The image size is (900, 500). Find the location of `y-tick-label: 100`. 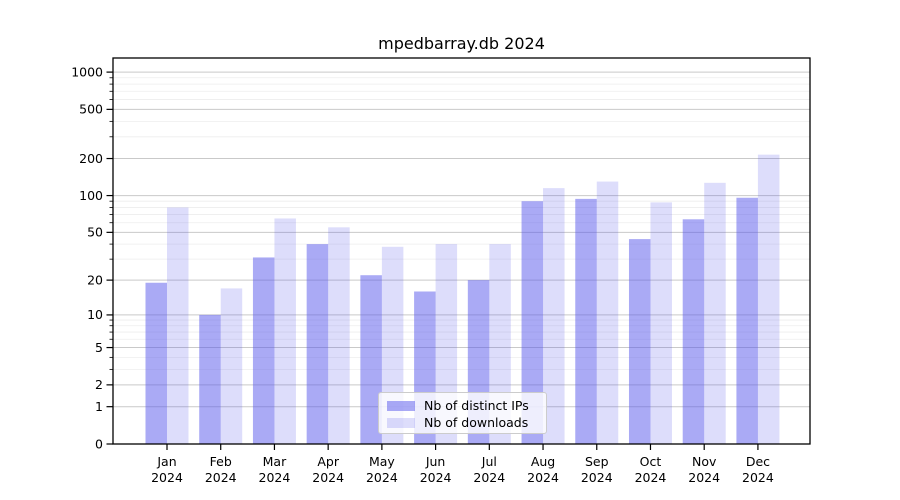

y-tick-label: 100 is located at coordinates (91, 195).